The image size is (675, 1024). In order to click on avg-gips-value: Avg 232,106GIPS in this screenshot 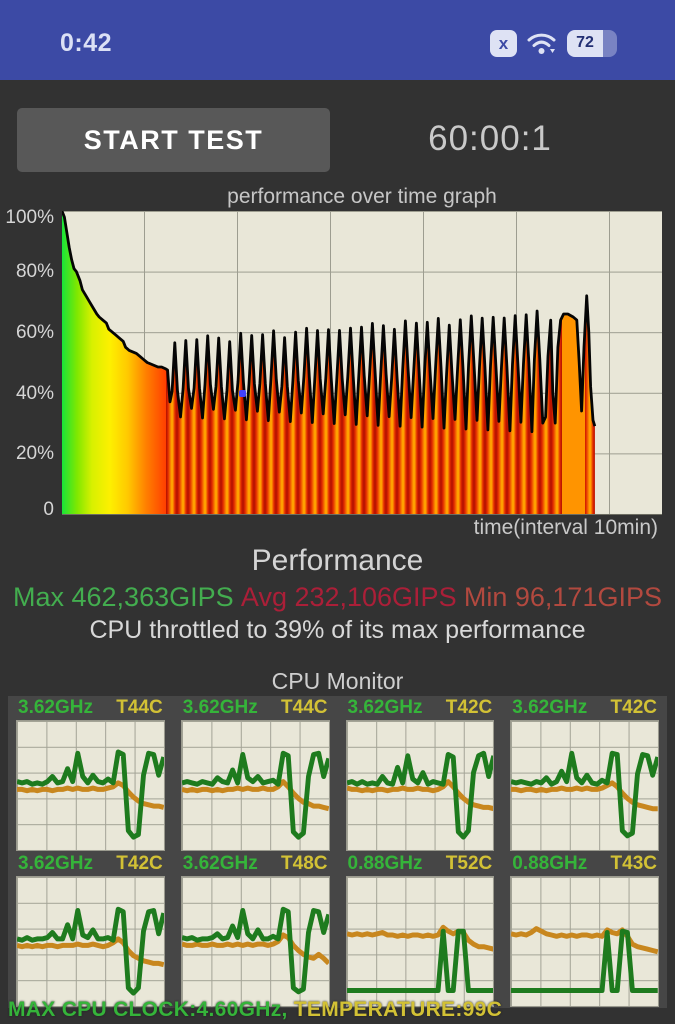, I will do `click(348, 597)`.